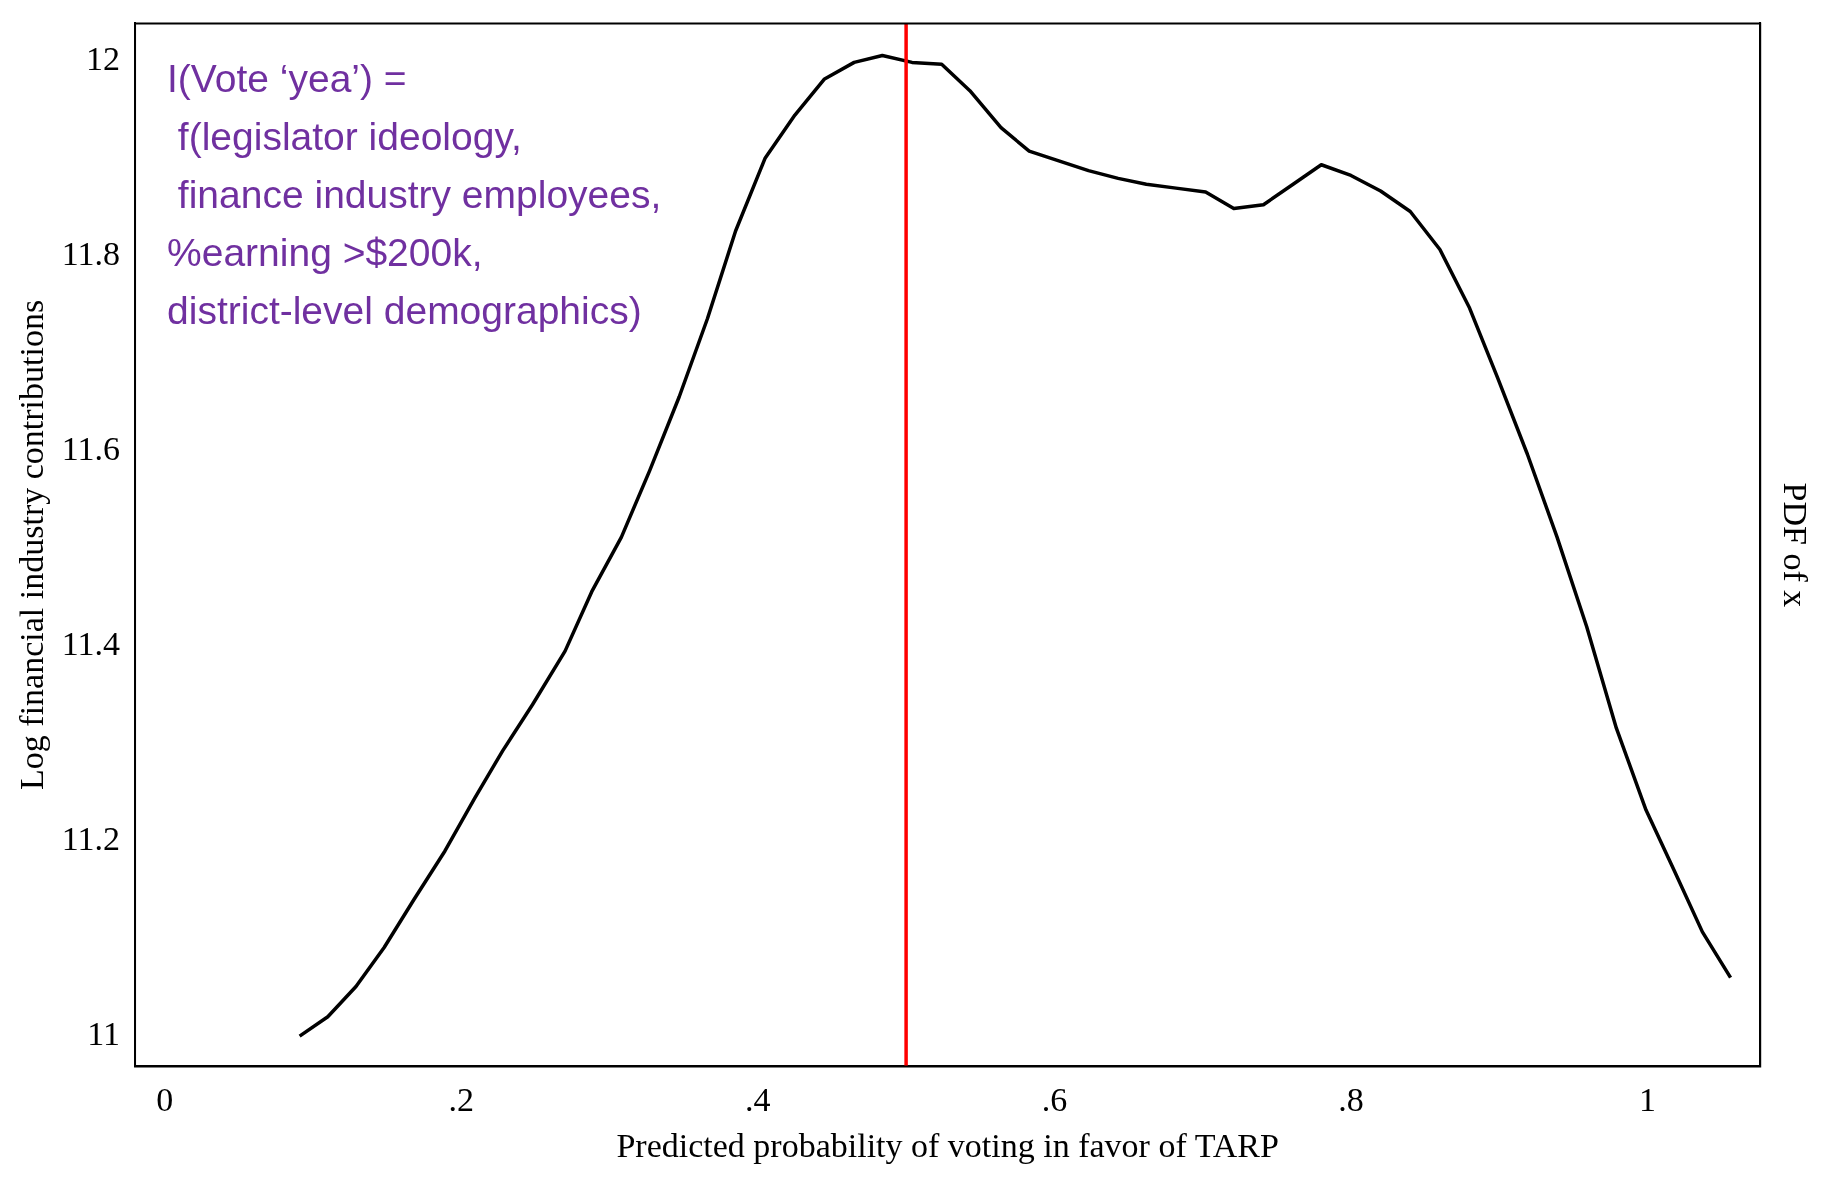  What do you see at coordinates (1054, 1099) in the screenshot?
I see `x-tick-label: .6` at bounding box center [1054, 1099].